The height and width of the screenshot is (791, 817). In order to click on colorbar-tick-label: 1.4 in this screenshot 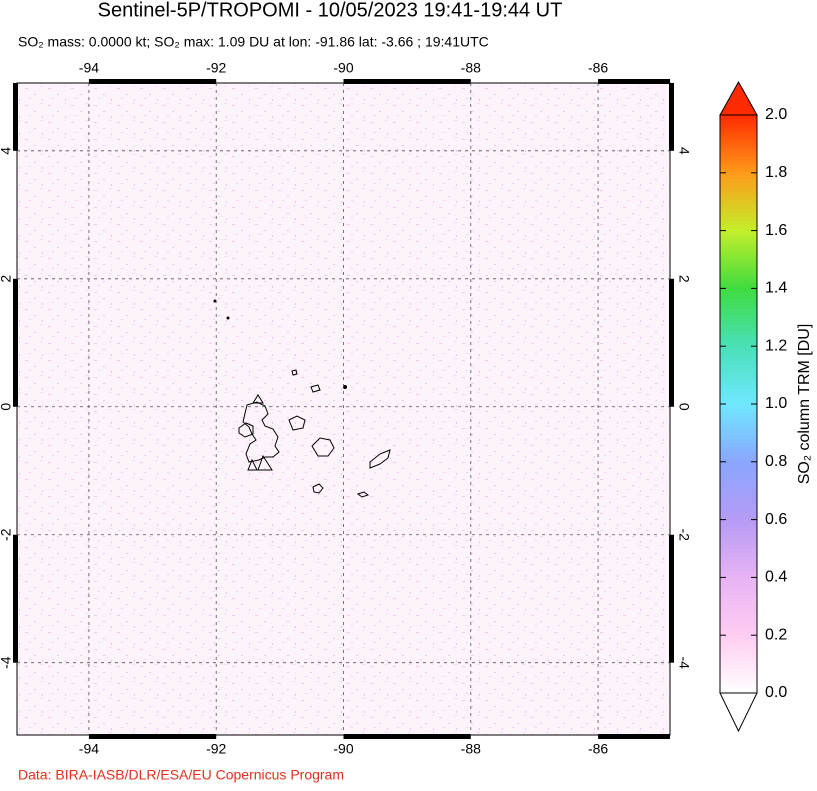, I will do `click(776, 288)`.